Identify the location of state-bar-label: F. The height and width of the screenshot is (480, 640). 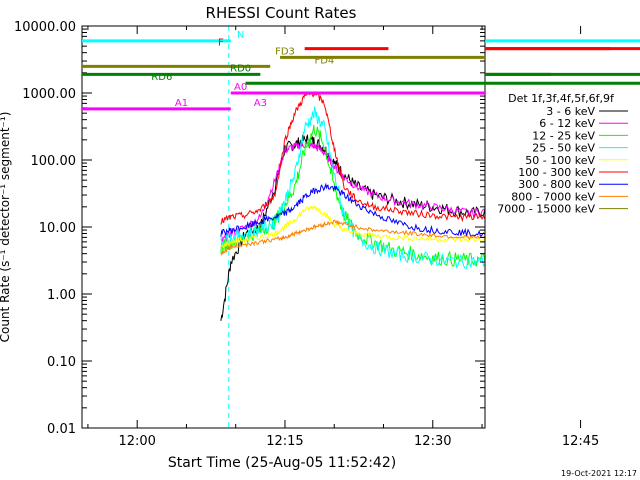
(221, 43).